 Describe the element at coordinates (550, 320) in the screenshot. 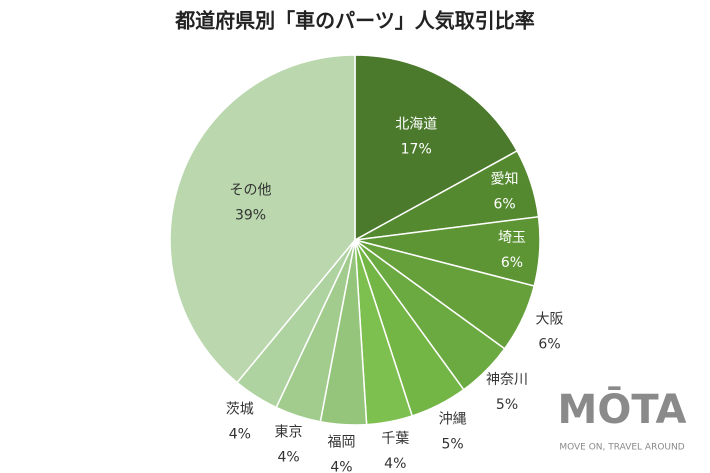

I see `slice-label: 大阪` at that location.